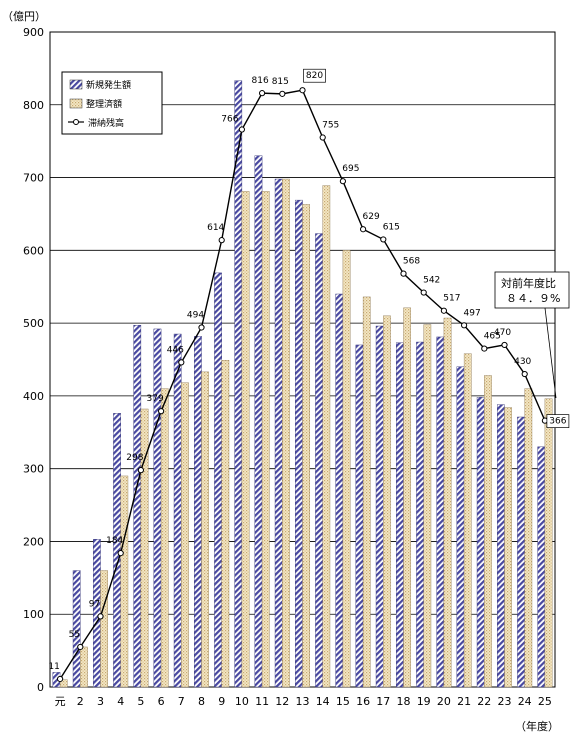 Image resolution: width=575 pixels, height=738 pixels. Describe the element at coordinates (363, 701) in the screenshot. I see `x-tick-label: 16` at that location.